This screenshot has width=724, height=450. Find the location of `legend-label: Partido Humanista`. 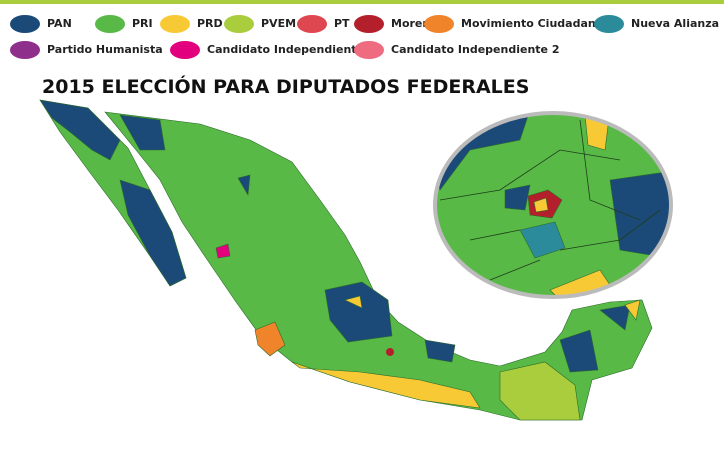

legend-label: Partido Humanista is located at coordinates (105, 49).